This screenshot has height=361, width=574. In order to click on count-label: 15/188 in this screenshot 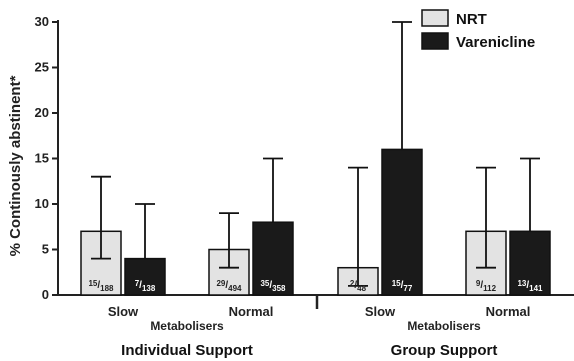, I will do `click(101, 286)`.